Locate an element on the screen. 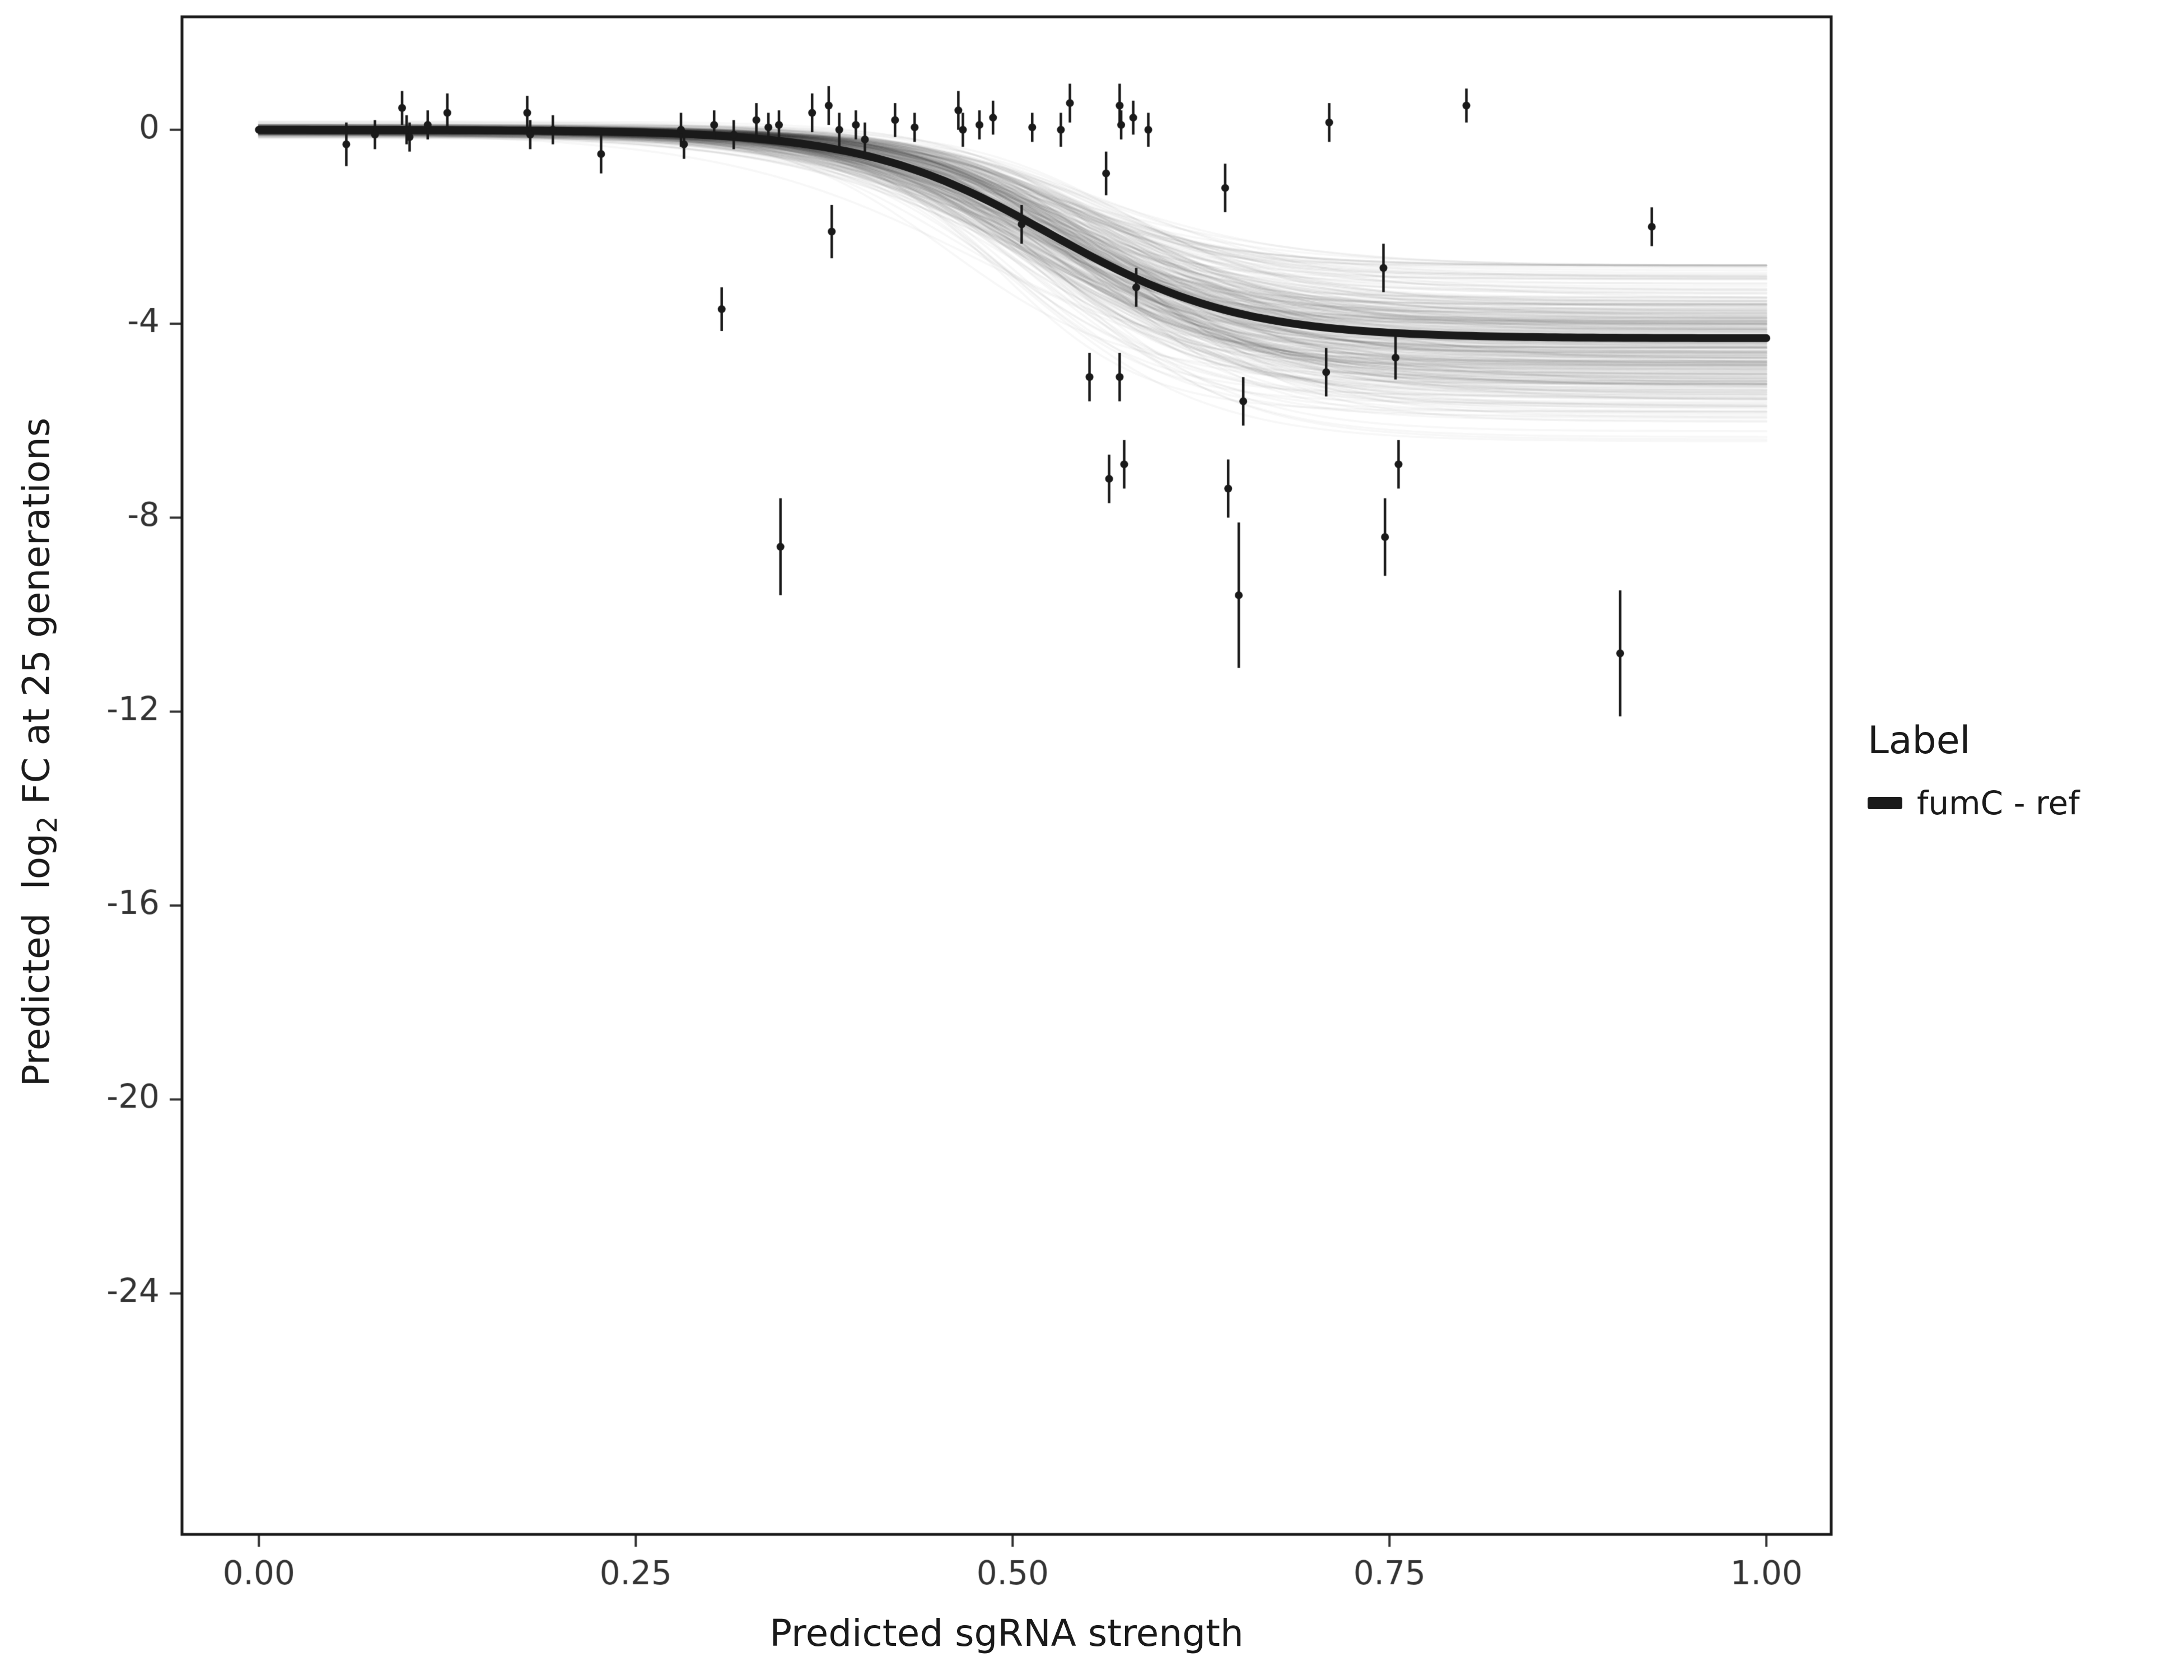 Image resolution: width=2184 pixels, height=1680 pixels. legend-title: Label is located at coordinates (1920, 741).